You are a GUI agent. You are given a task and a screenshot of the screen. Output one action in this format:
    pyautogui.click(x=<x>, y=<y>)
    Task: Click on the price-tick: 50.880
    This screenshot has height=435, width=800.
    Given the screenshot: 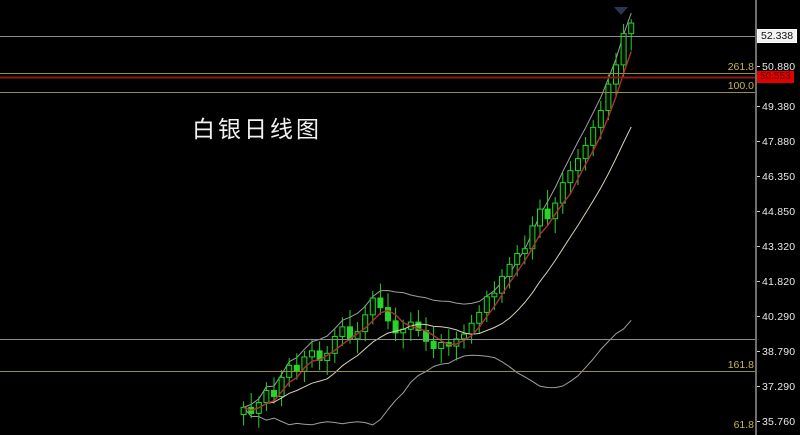 What is the action you would take?
    pyautogui.click(x=778, y=67)
    